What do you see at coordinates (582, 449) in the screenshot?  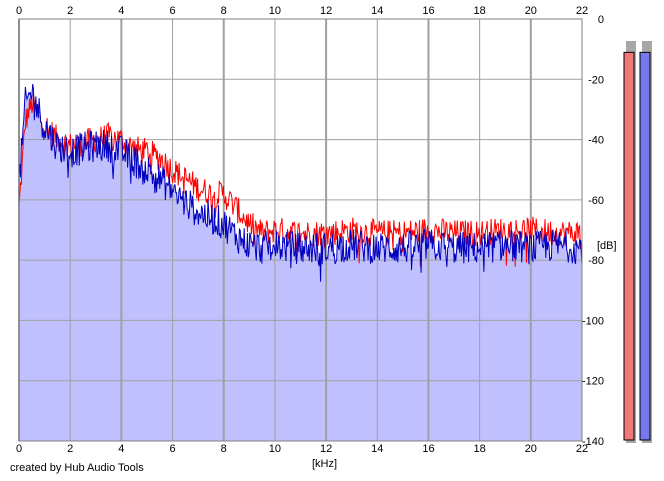 I see `x-tick-label-bottom: 22` at bounding box center [582, 449].